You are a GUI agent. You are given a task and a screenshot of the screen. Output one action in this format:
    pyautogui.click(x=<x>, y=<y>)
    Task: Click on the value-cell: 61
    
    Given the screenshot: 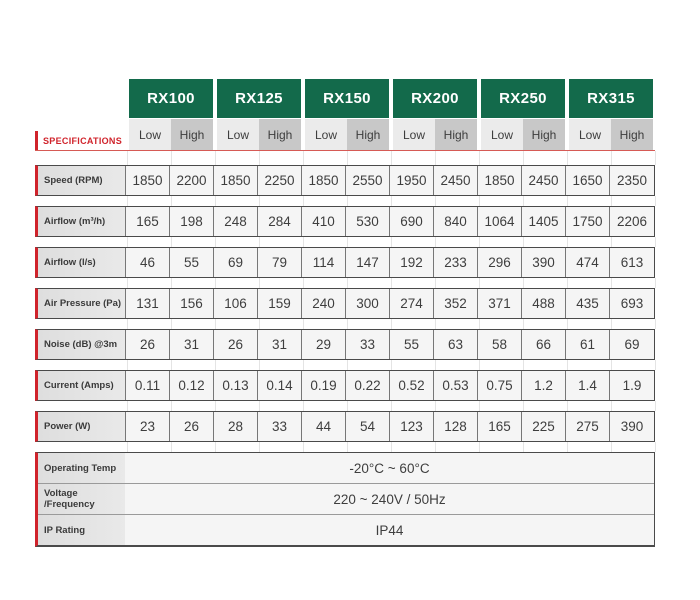 What is the action you would take?
    pyautogui.click(x=587, y=344)
    